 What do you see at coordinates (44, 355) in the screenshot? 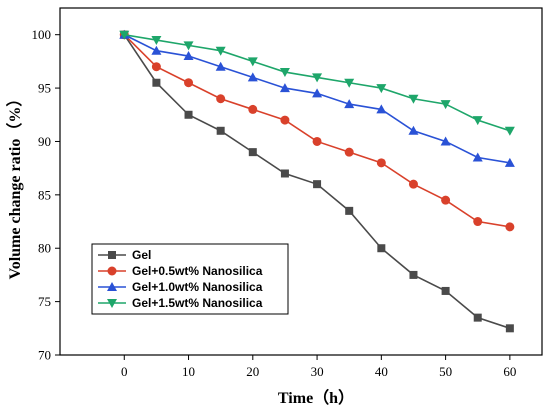
I see `y-tick-label: 70` at bounding box center [44, 355].